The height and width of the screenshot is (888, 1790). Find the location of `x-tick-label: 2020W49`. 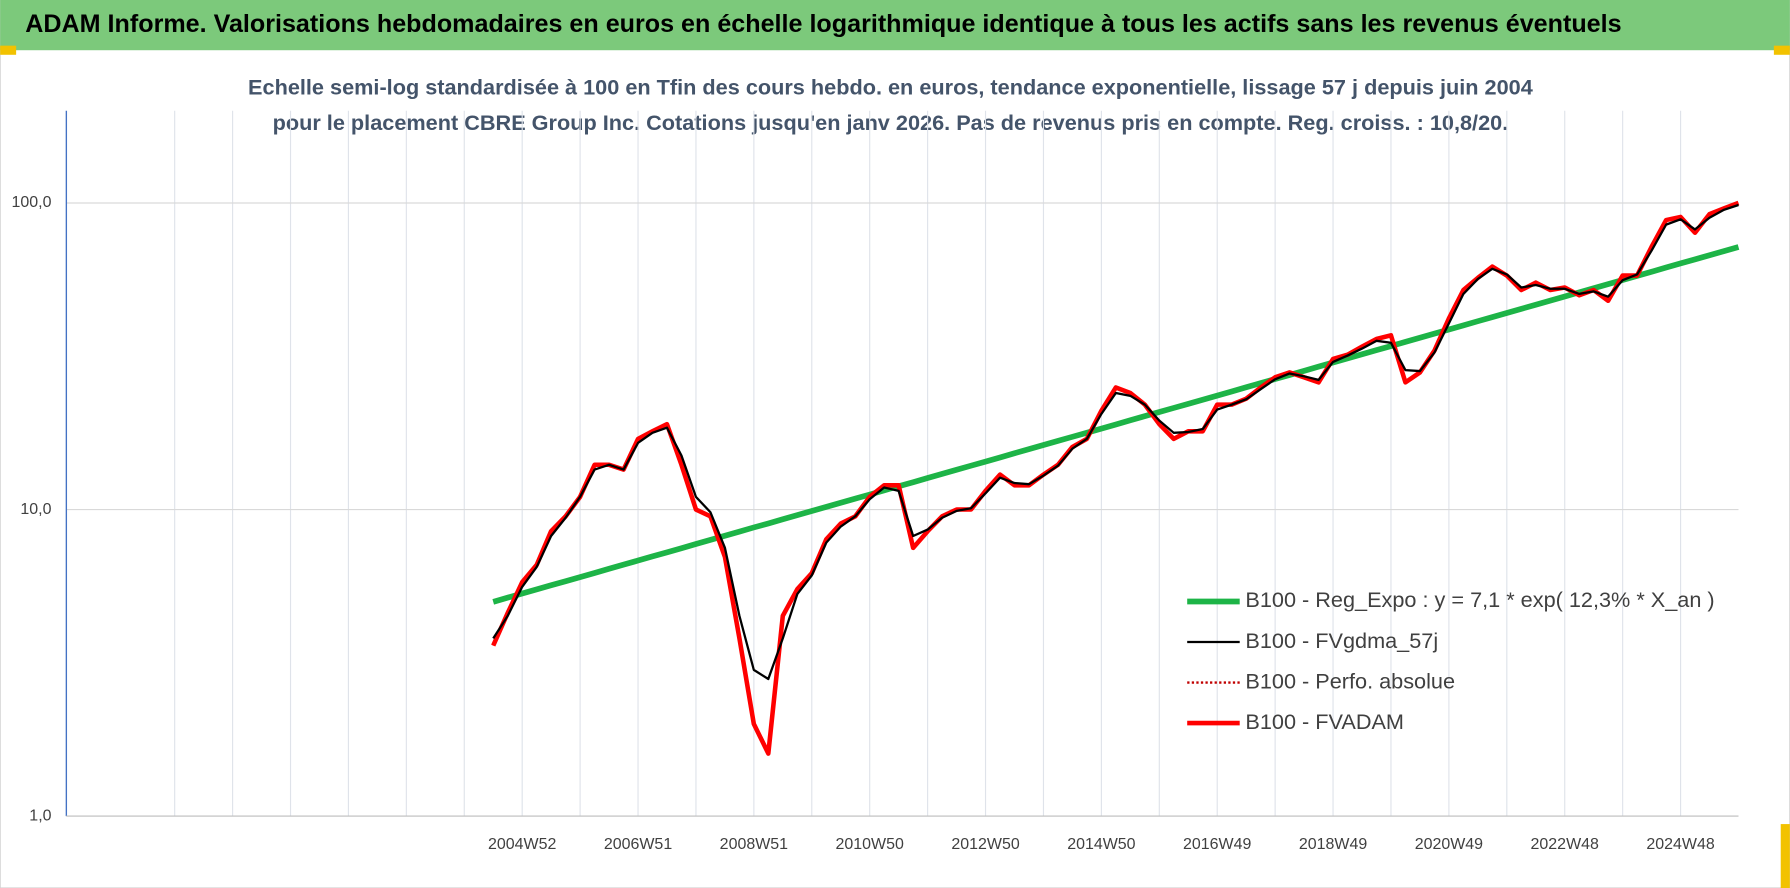

x-tick-label: 2020W49 is located at coordinates (1449, 844).